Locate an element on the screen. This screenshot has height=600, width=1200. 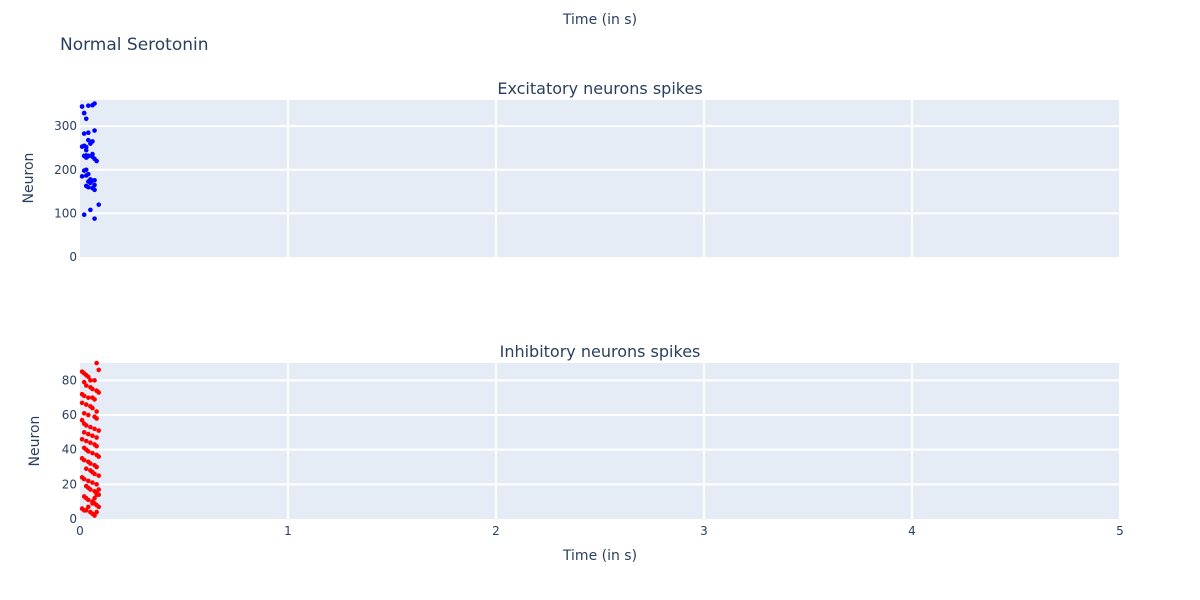
x-tick-label: 0 is located at coordinates (80, 531).